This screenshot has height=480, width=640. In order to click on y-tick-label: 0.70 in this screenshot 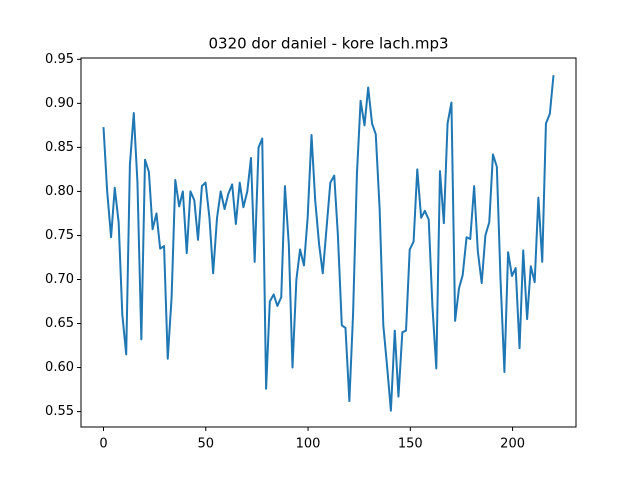, I will do `click(59, 279)`.